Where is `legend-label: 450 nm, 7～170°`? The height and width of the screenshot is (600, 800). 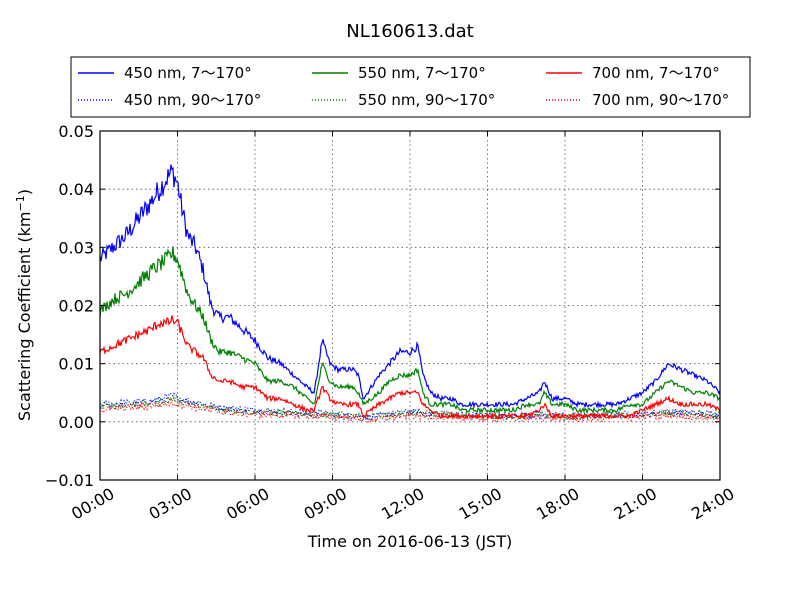
legend-label: 450 nm, 7～170° is located at coordinates (188, 73).